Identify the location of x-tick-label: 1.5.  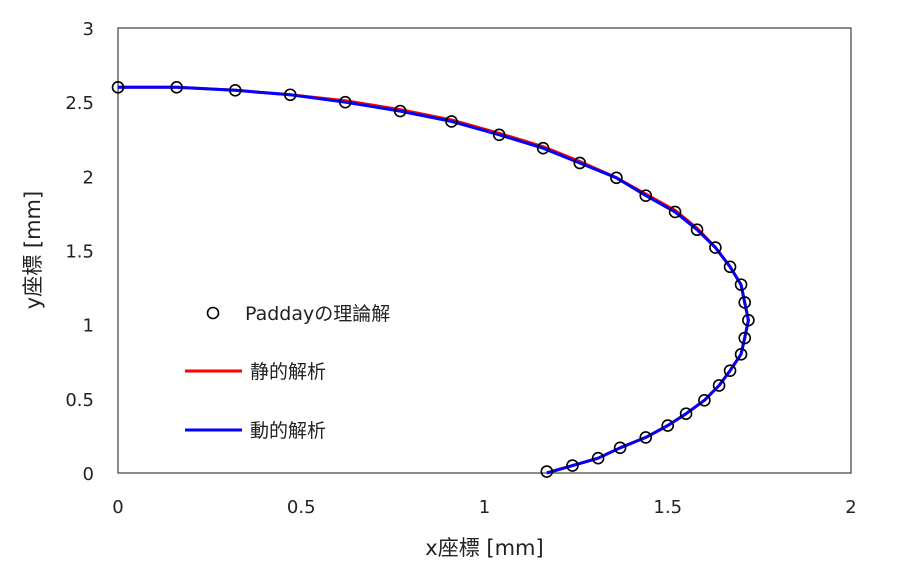
(667, 507).